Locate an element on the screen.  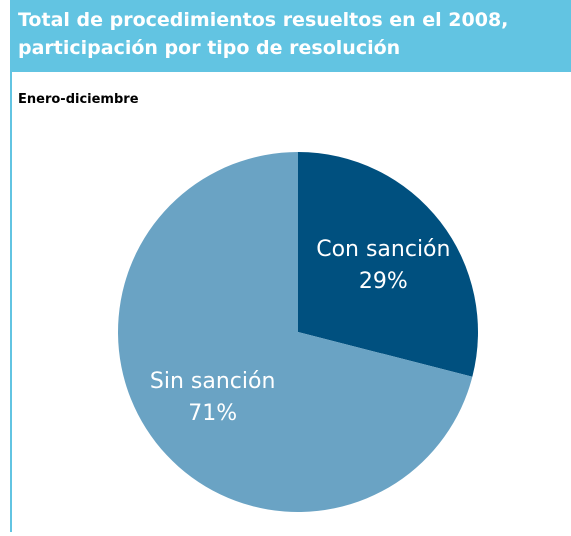
slice-label: Con sanción is located at coordinates (383, 249).